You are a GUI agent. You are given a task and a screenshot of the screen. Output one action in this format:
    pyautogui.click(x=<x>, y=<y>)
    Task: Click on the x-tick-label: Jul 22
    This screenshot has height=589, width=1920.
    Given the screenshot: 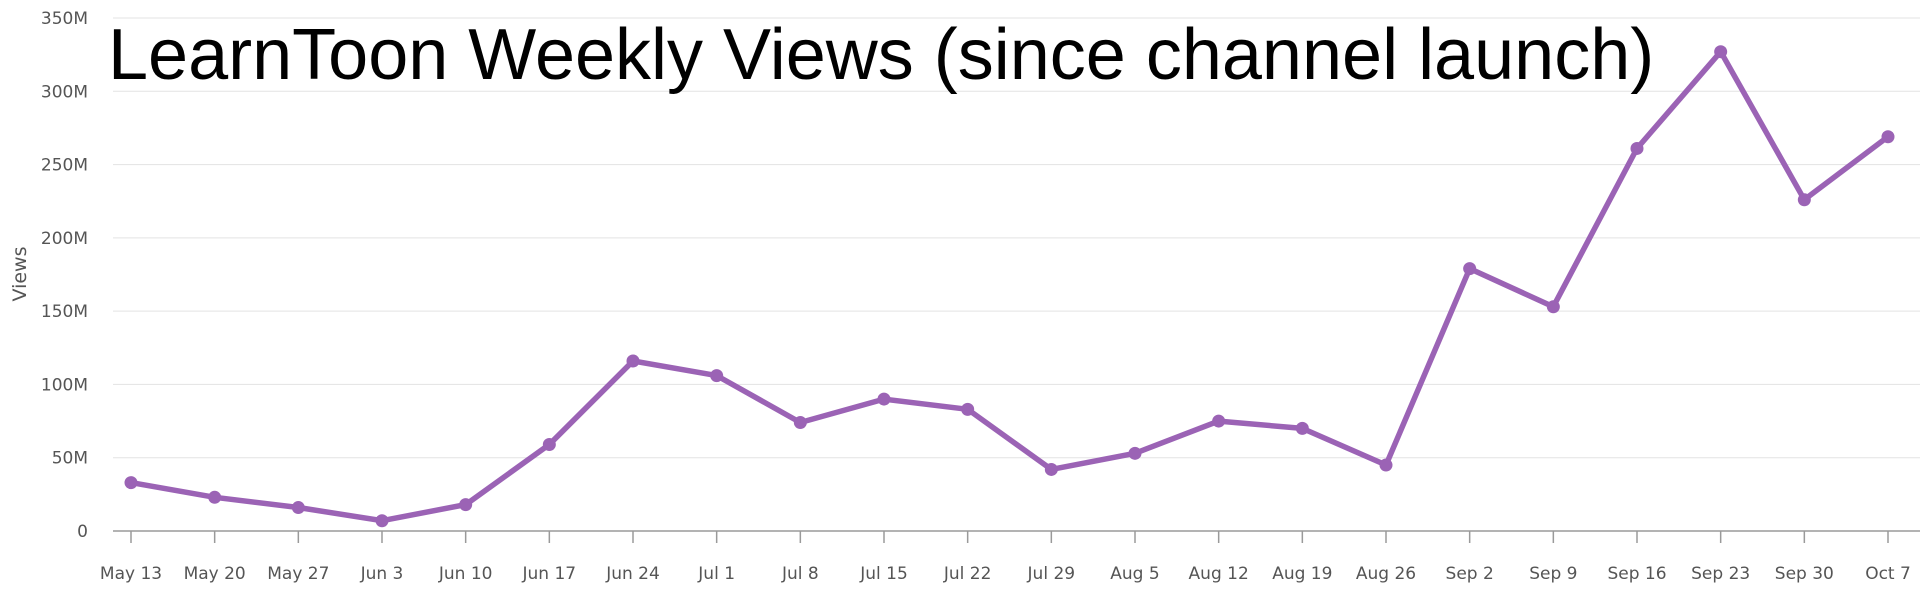 What is the action you would take?
    pyautogui.click(x=967, y=574)
    